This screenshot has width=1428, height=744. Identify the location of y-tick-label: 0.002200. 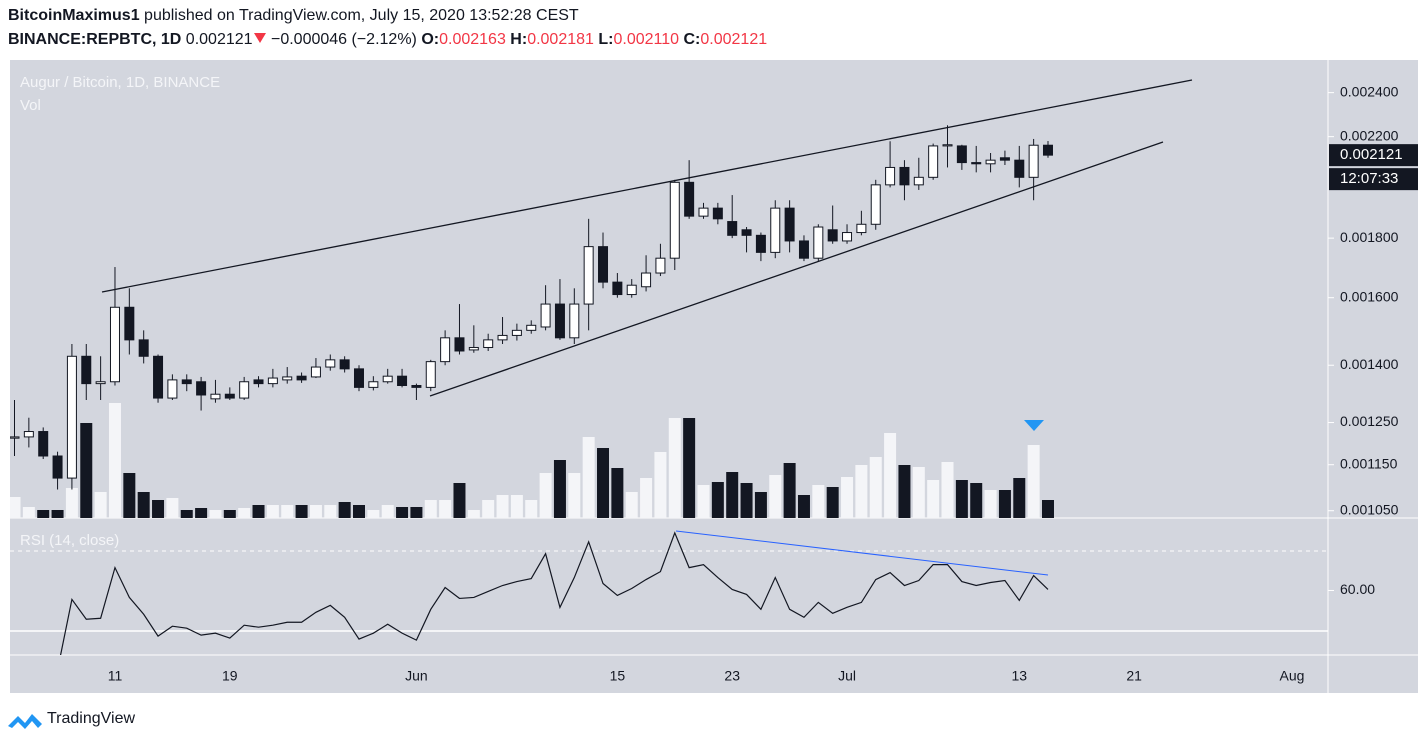
(1369, 135).